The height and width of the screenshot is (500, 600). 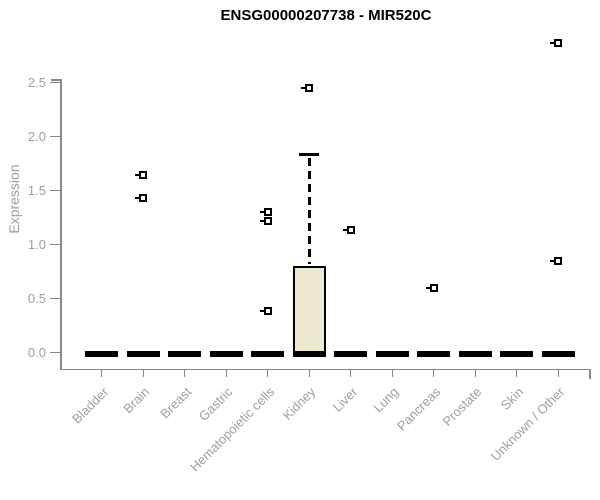 I want to click on y-tick-label: 0.0, so click(x=36, y=353).